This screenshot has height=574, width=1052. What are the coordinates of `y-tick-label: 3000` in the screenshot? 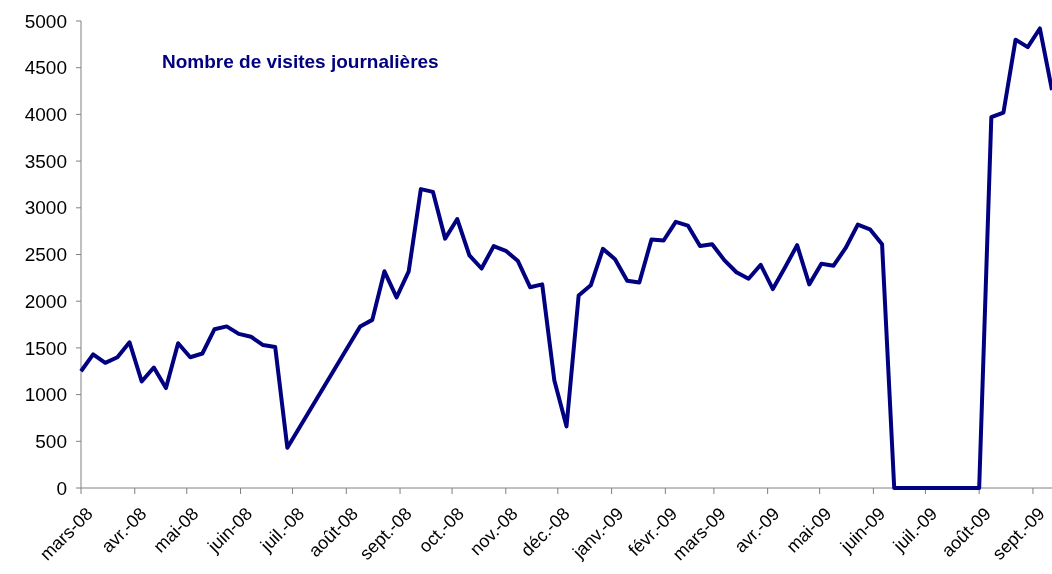 It's located at (45, 208).